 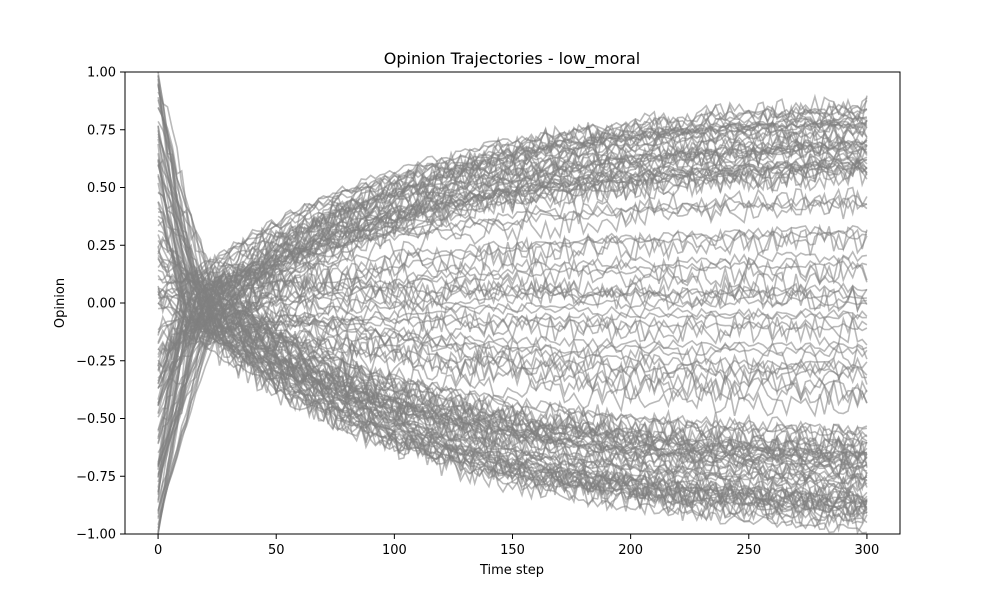 What do you see at coordinates (748, 550) in the screenshot?
I see `x-tick-label: 250` at bounding box center [748, 550].